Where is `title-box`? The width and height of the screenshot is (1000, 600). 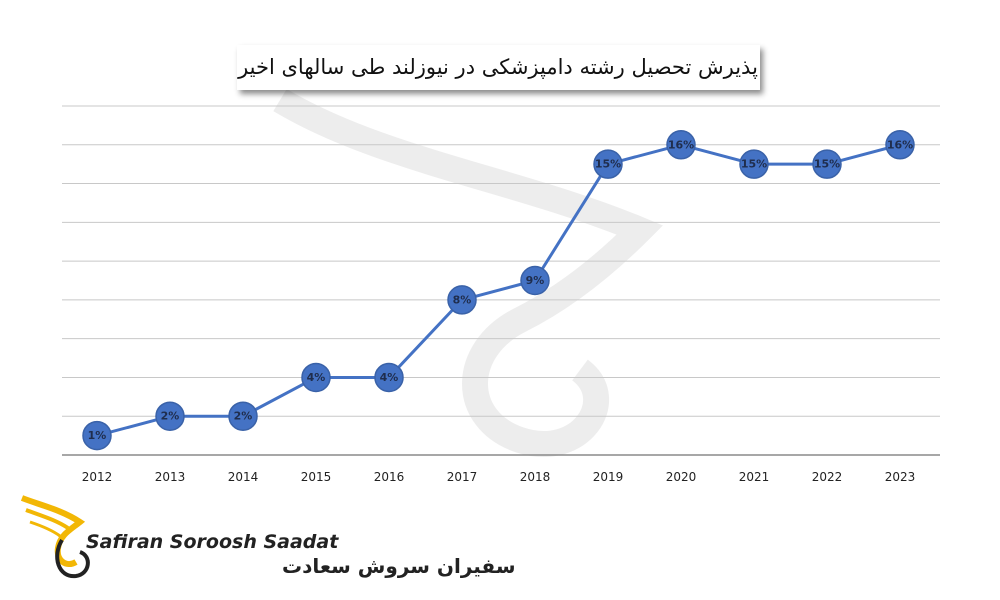 title-box is located at coordinates (498, 67).